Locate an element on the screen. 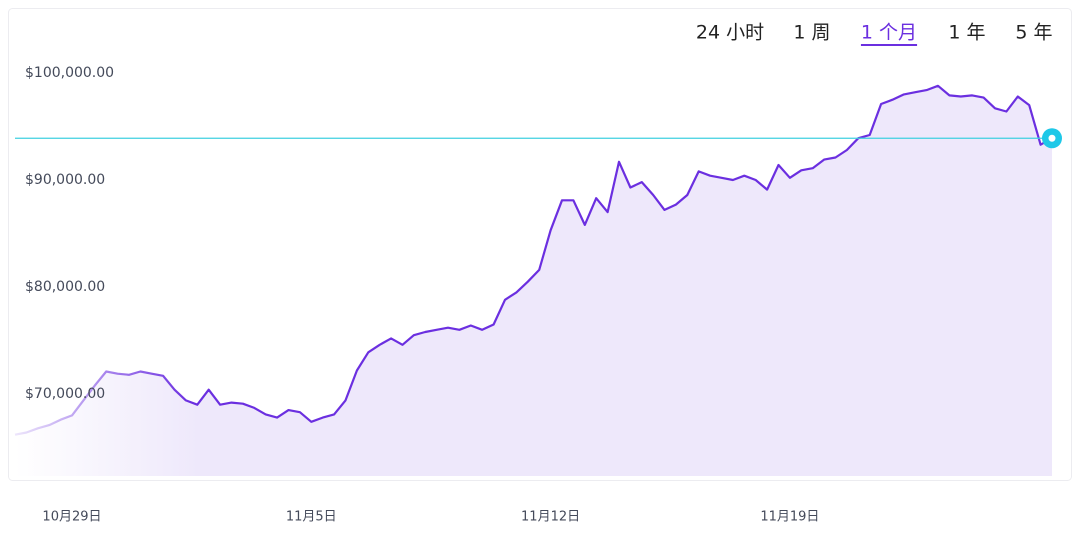  x-tick-label: 11月12日 is located at coordinates (550, 517).